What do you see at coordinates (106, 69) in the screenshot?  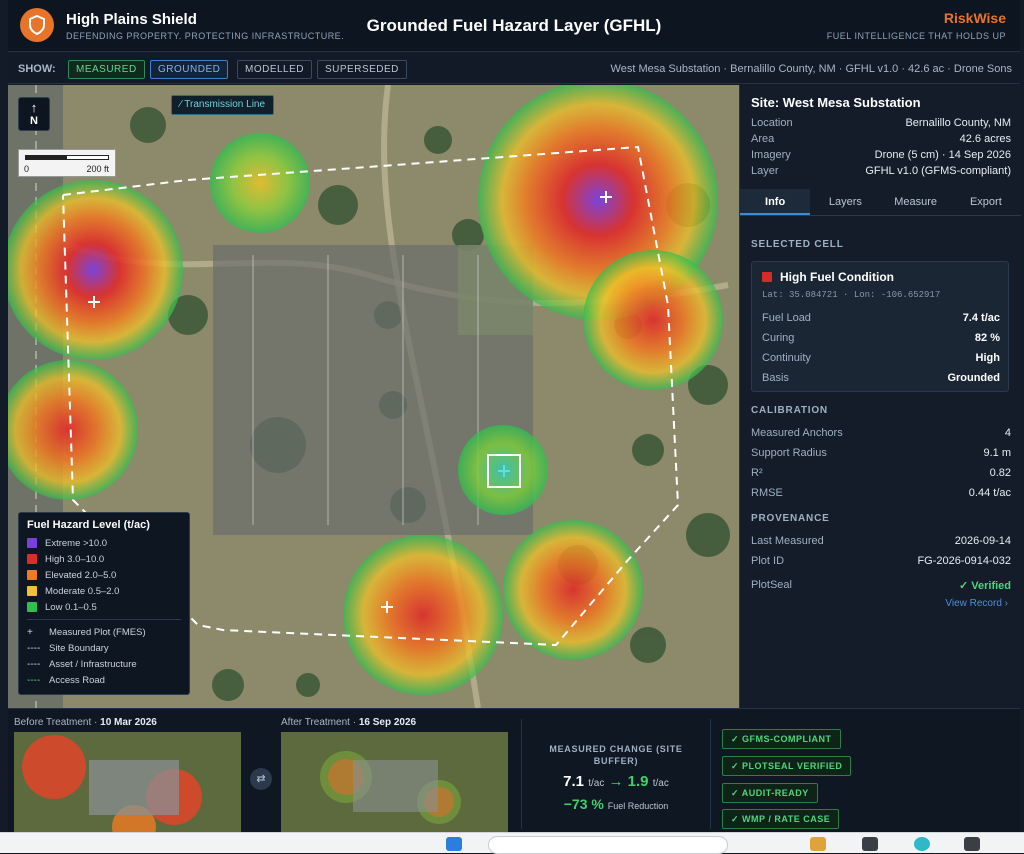 I see `filter-measured-chip: MEASURED` at bounding box center [106, 69].